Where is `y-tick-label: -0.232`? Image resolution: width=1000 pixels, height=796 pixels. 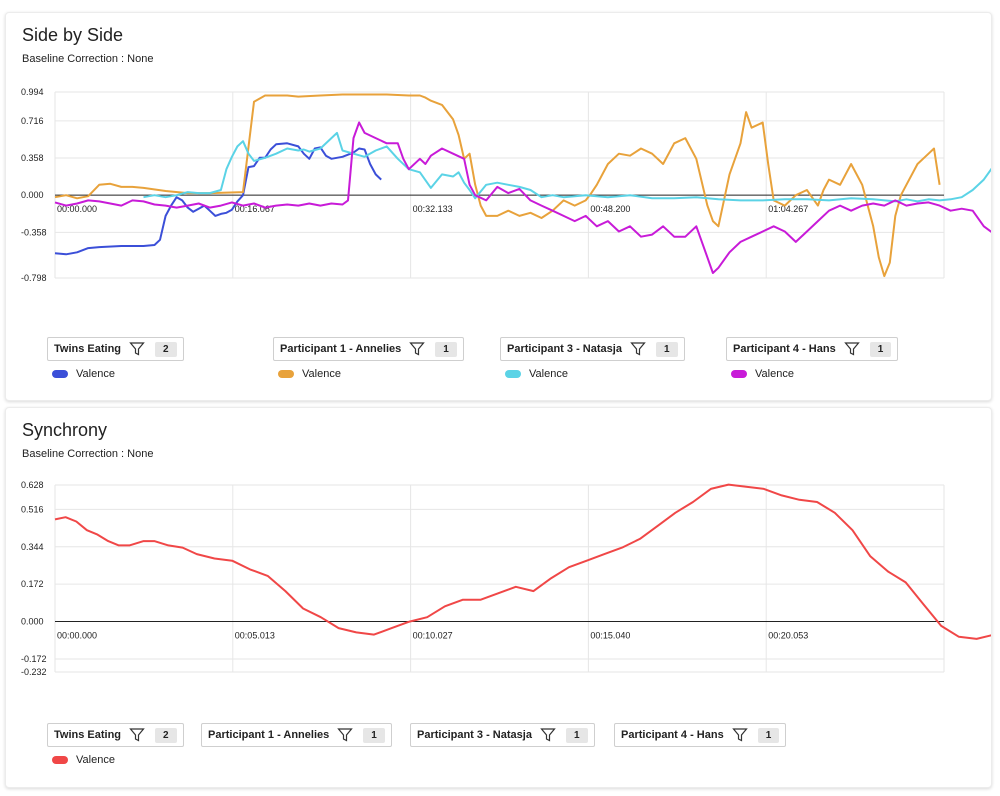
y-tick-label: -0.232 is located at coordinates (34, 672).